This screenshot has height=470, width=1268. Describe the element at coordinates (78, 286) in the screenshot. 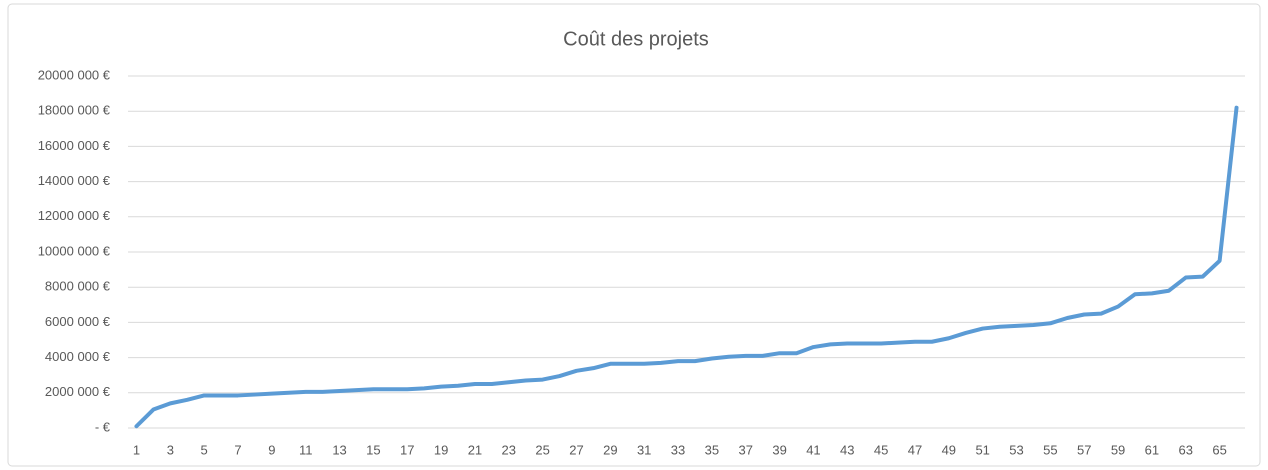

I see `y-tick-label: 8000 000 €` at that location.